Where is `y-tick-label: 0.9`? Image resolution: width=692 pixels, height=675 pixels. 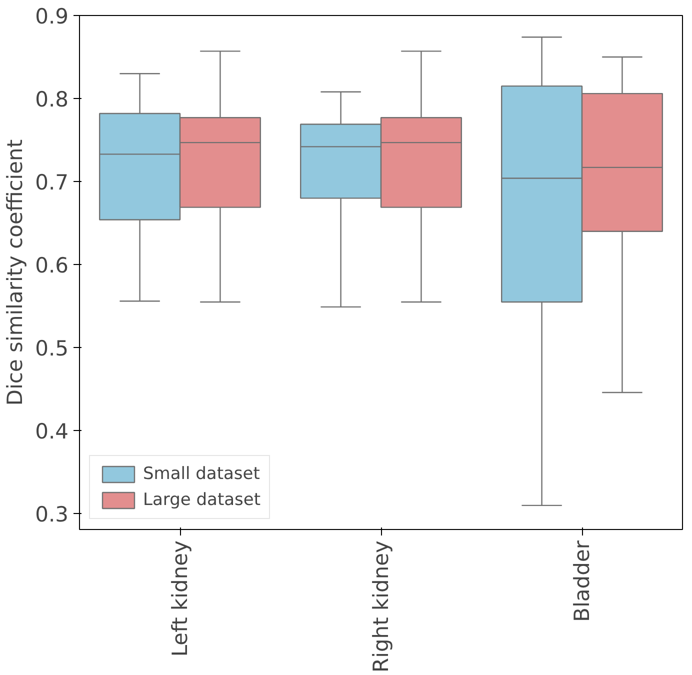
y-tick-label: 0.9 is located at coordinates (52, 16).